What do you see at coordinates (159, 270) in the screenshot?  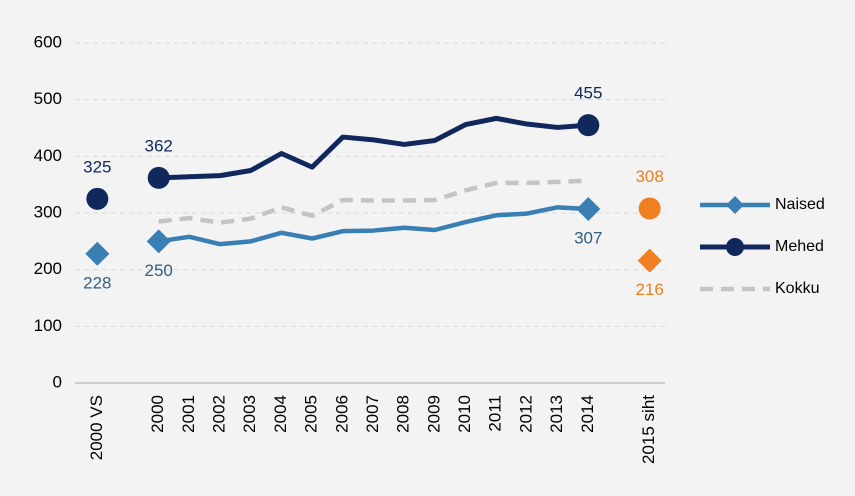 I see `data-label: 250` at bounding box center [159, 270].